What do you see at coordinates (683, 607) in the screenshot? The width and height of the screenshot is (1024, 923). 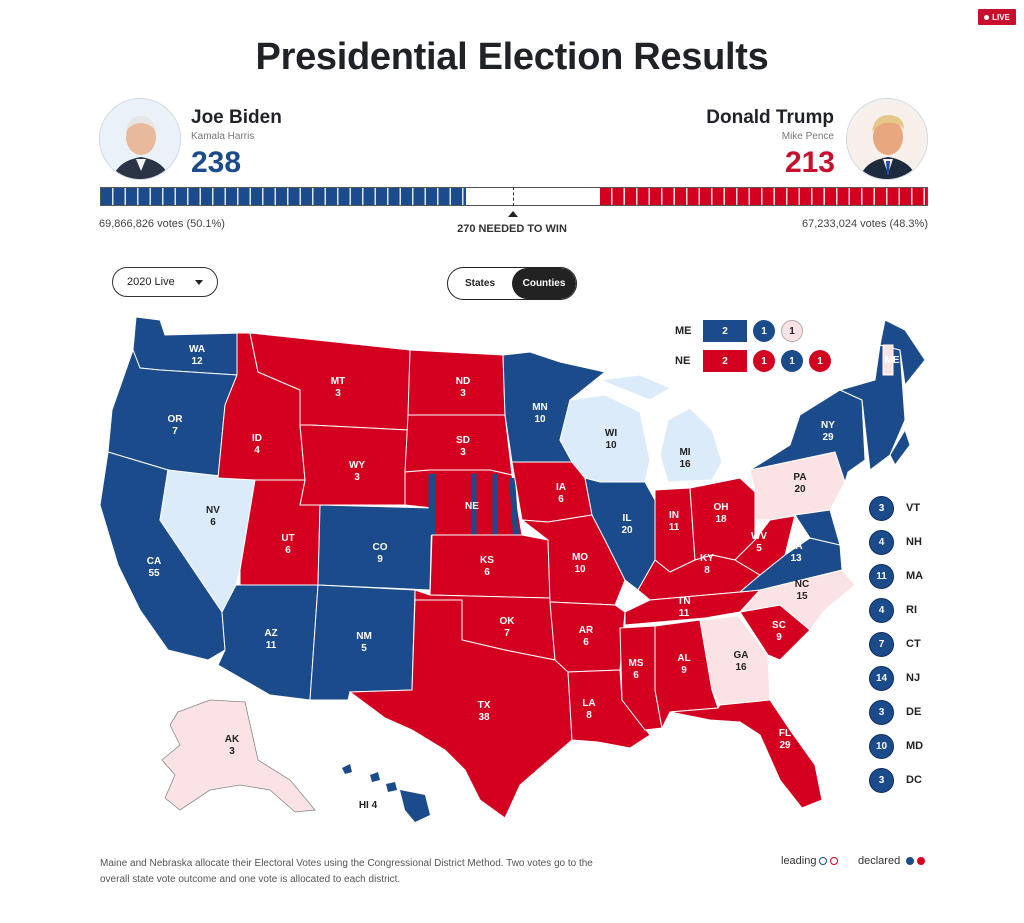 I see `label-tn: TN 11` at bounding box center [683, 607].